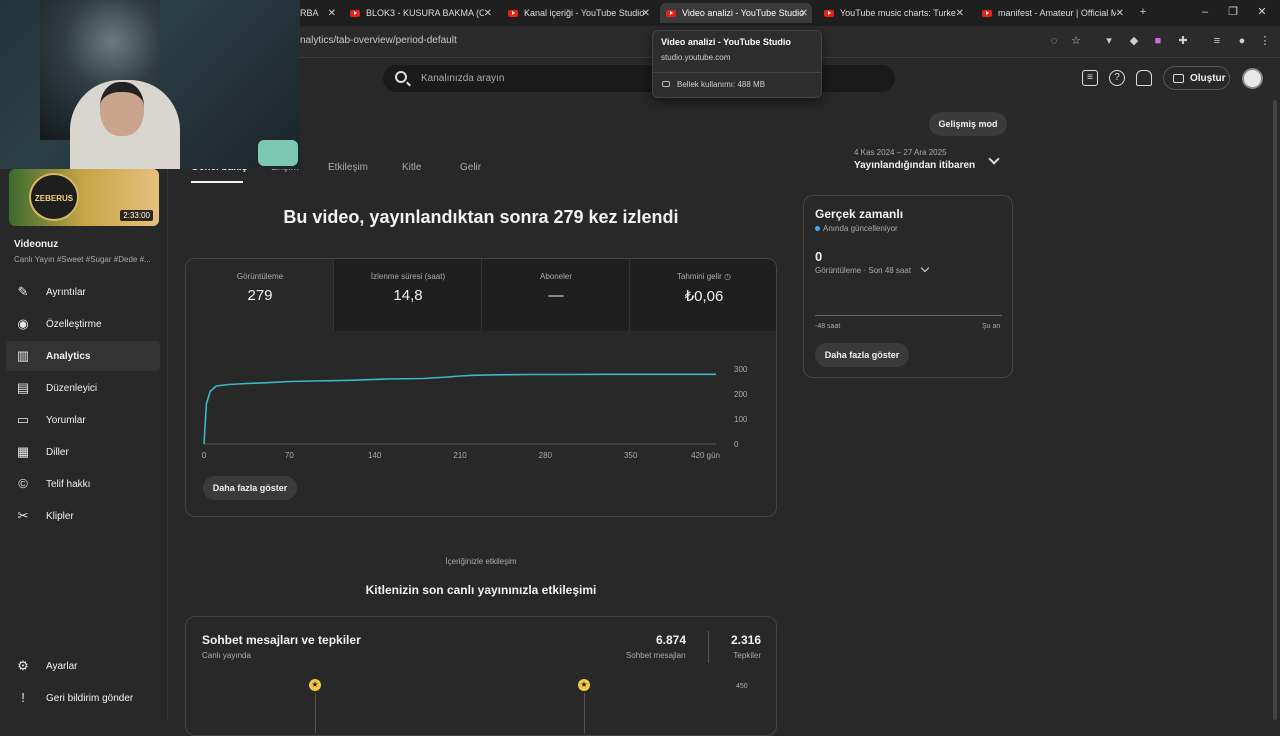 The image size is (1280, 736). What do you see at coordinates (968, 124) in the screenshot?
I see `advanced-mode-button: Gelişmiş mod` at bounding box center [968, 124].